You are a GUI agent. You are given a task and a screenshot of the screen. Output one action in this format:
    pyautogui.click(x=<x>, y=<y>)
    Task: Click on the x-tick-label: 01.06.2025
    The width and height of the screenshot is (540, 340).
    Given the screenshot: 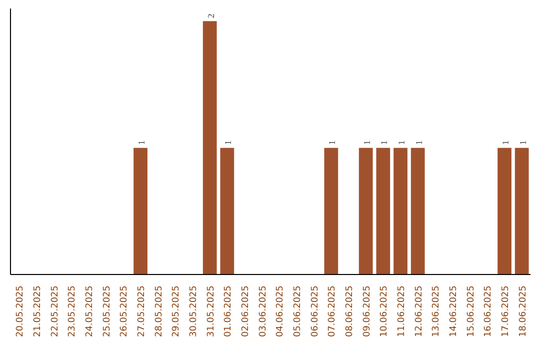 What is the action you would take?
    pyautogui.click(x=229, y=312)
    